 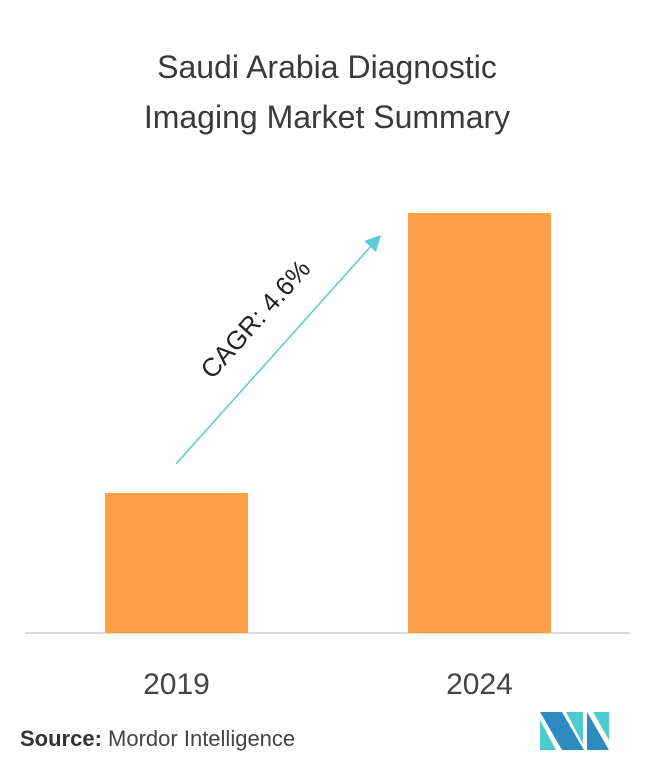 I want to click on cagr-arrow-line, so click(x=274, y=354).